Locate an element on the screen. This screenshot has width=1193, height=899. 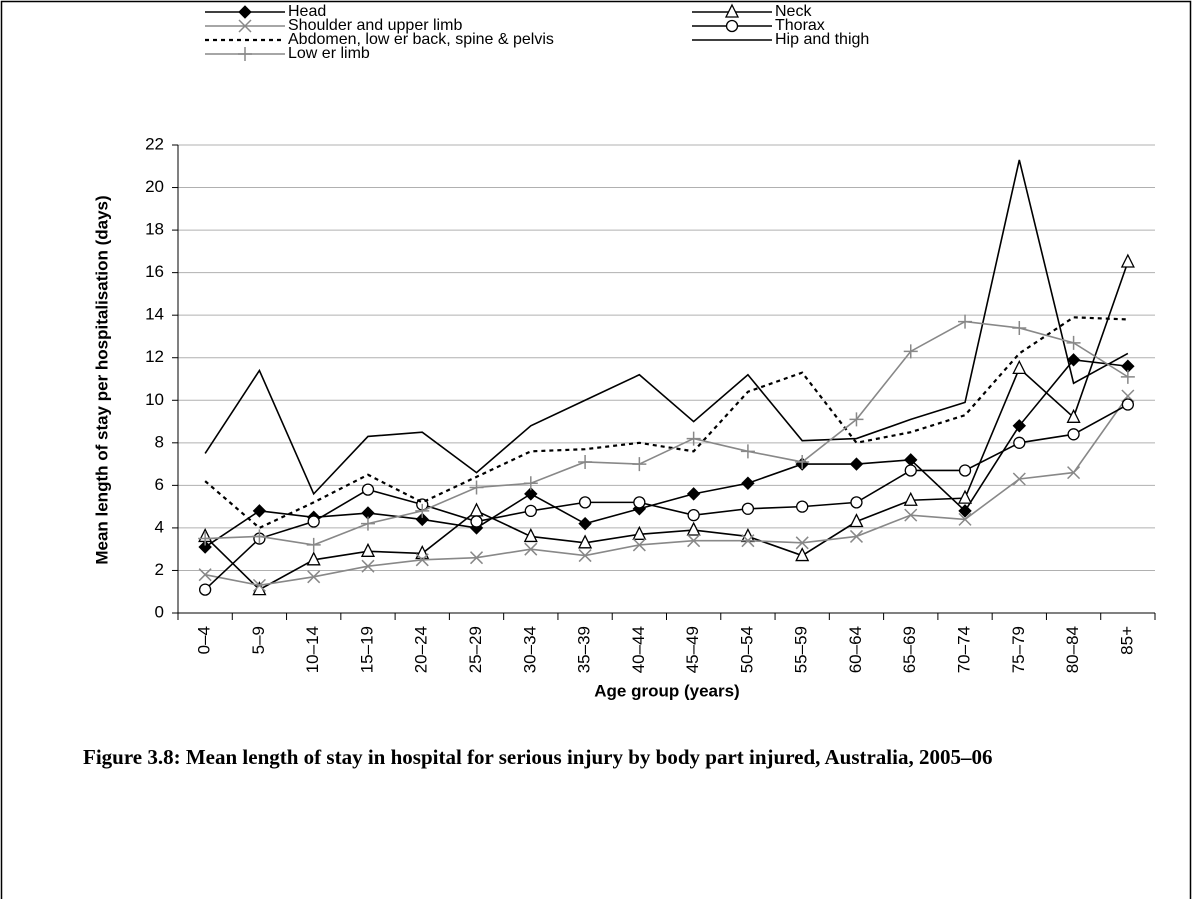
y-tick-label: 4 is located at coordinates (159, 526).